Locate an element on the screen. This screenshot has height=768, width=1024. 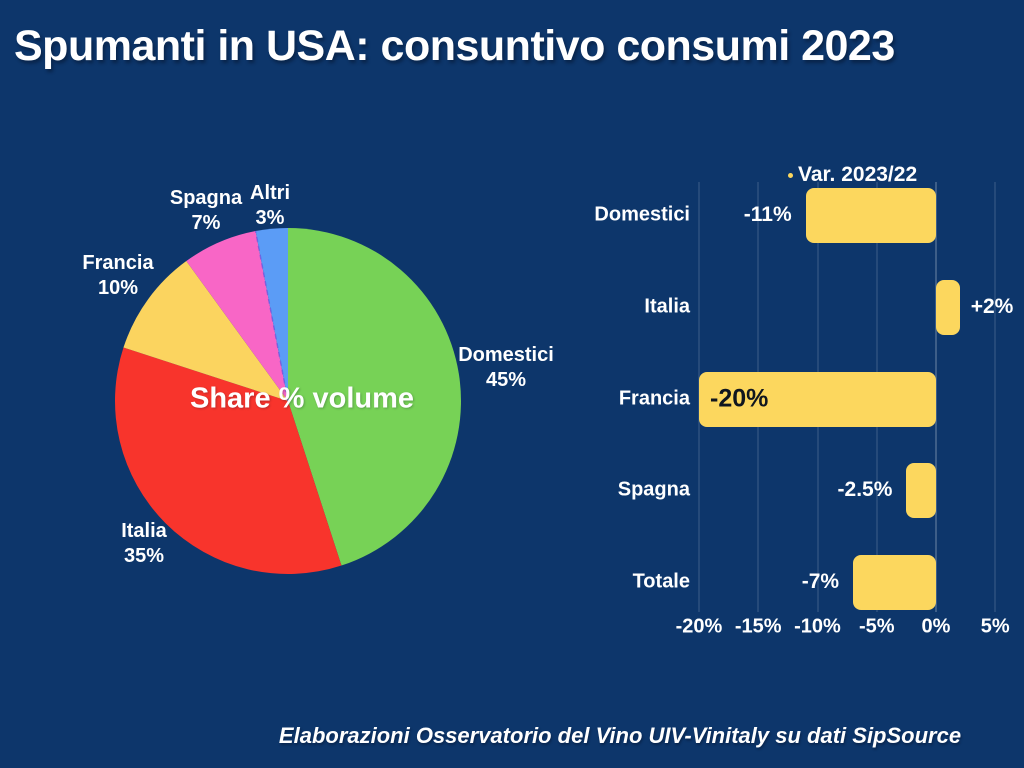
category-label-spagna: Spagna is located at coordinates (653, 489).